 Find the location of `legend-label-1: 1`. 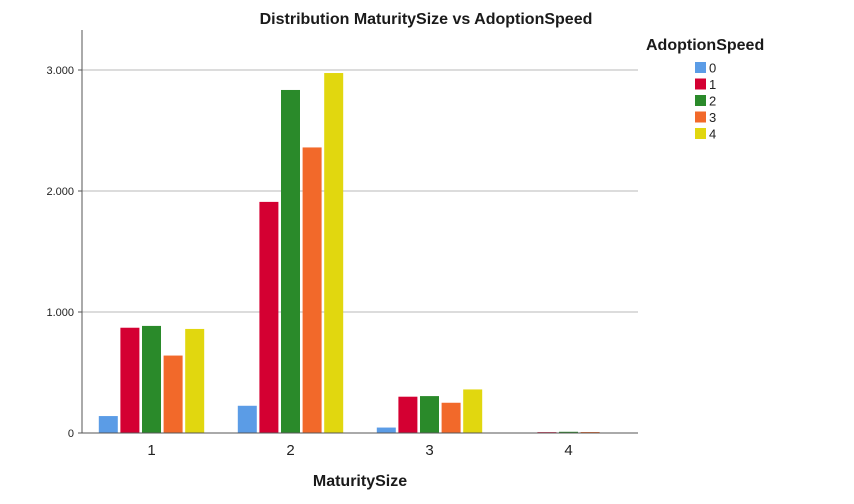

legend-label-1: 1 is located at coordinates (712, 84).